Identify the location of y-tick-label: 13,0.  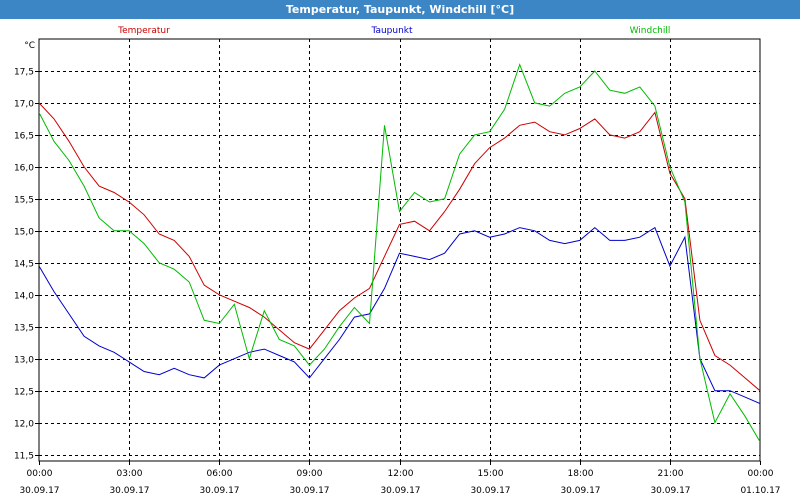
(24, 361).